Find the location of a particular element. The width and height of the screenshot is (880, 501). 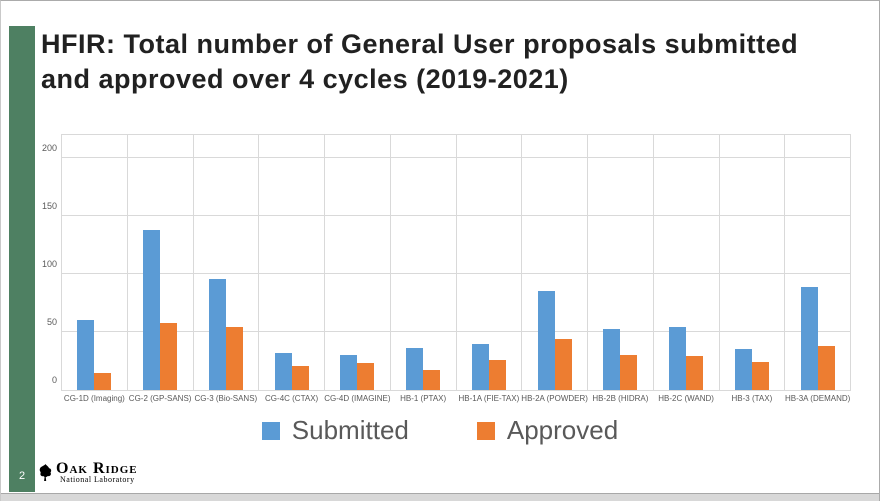

approved-legend-swatch is located at coordinates (485, 430).